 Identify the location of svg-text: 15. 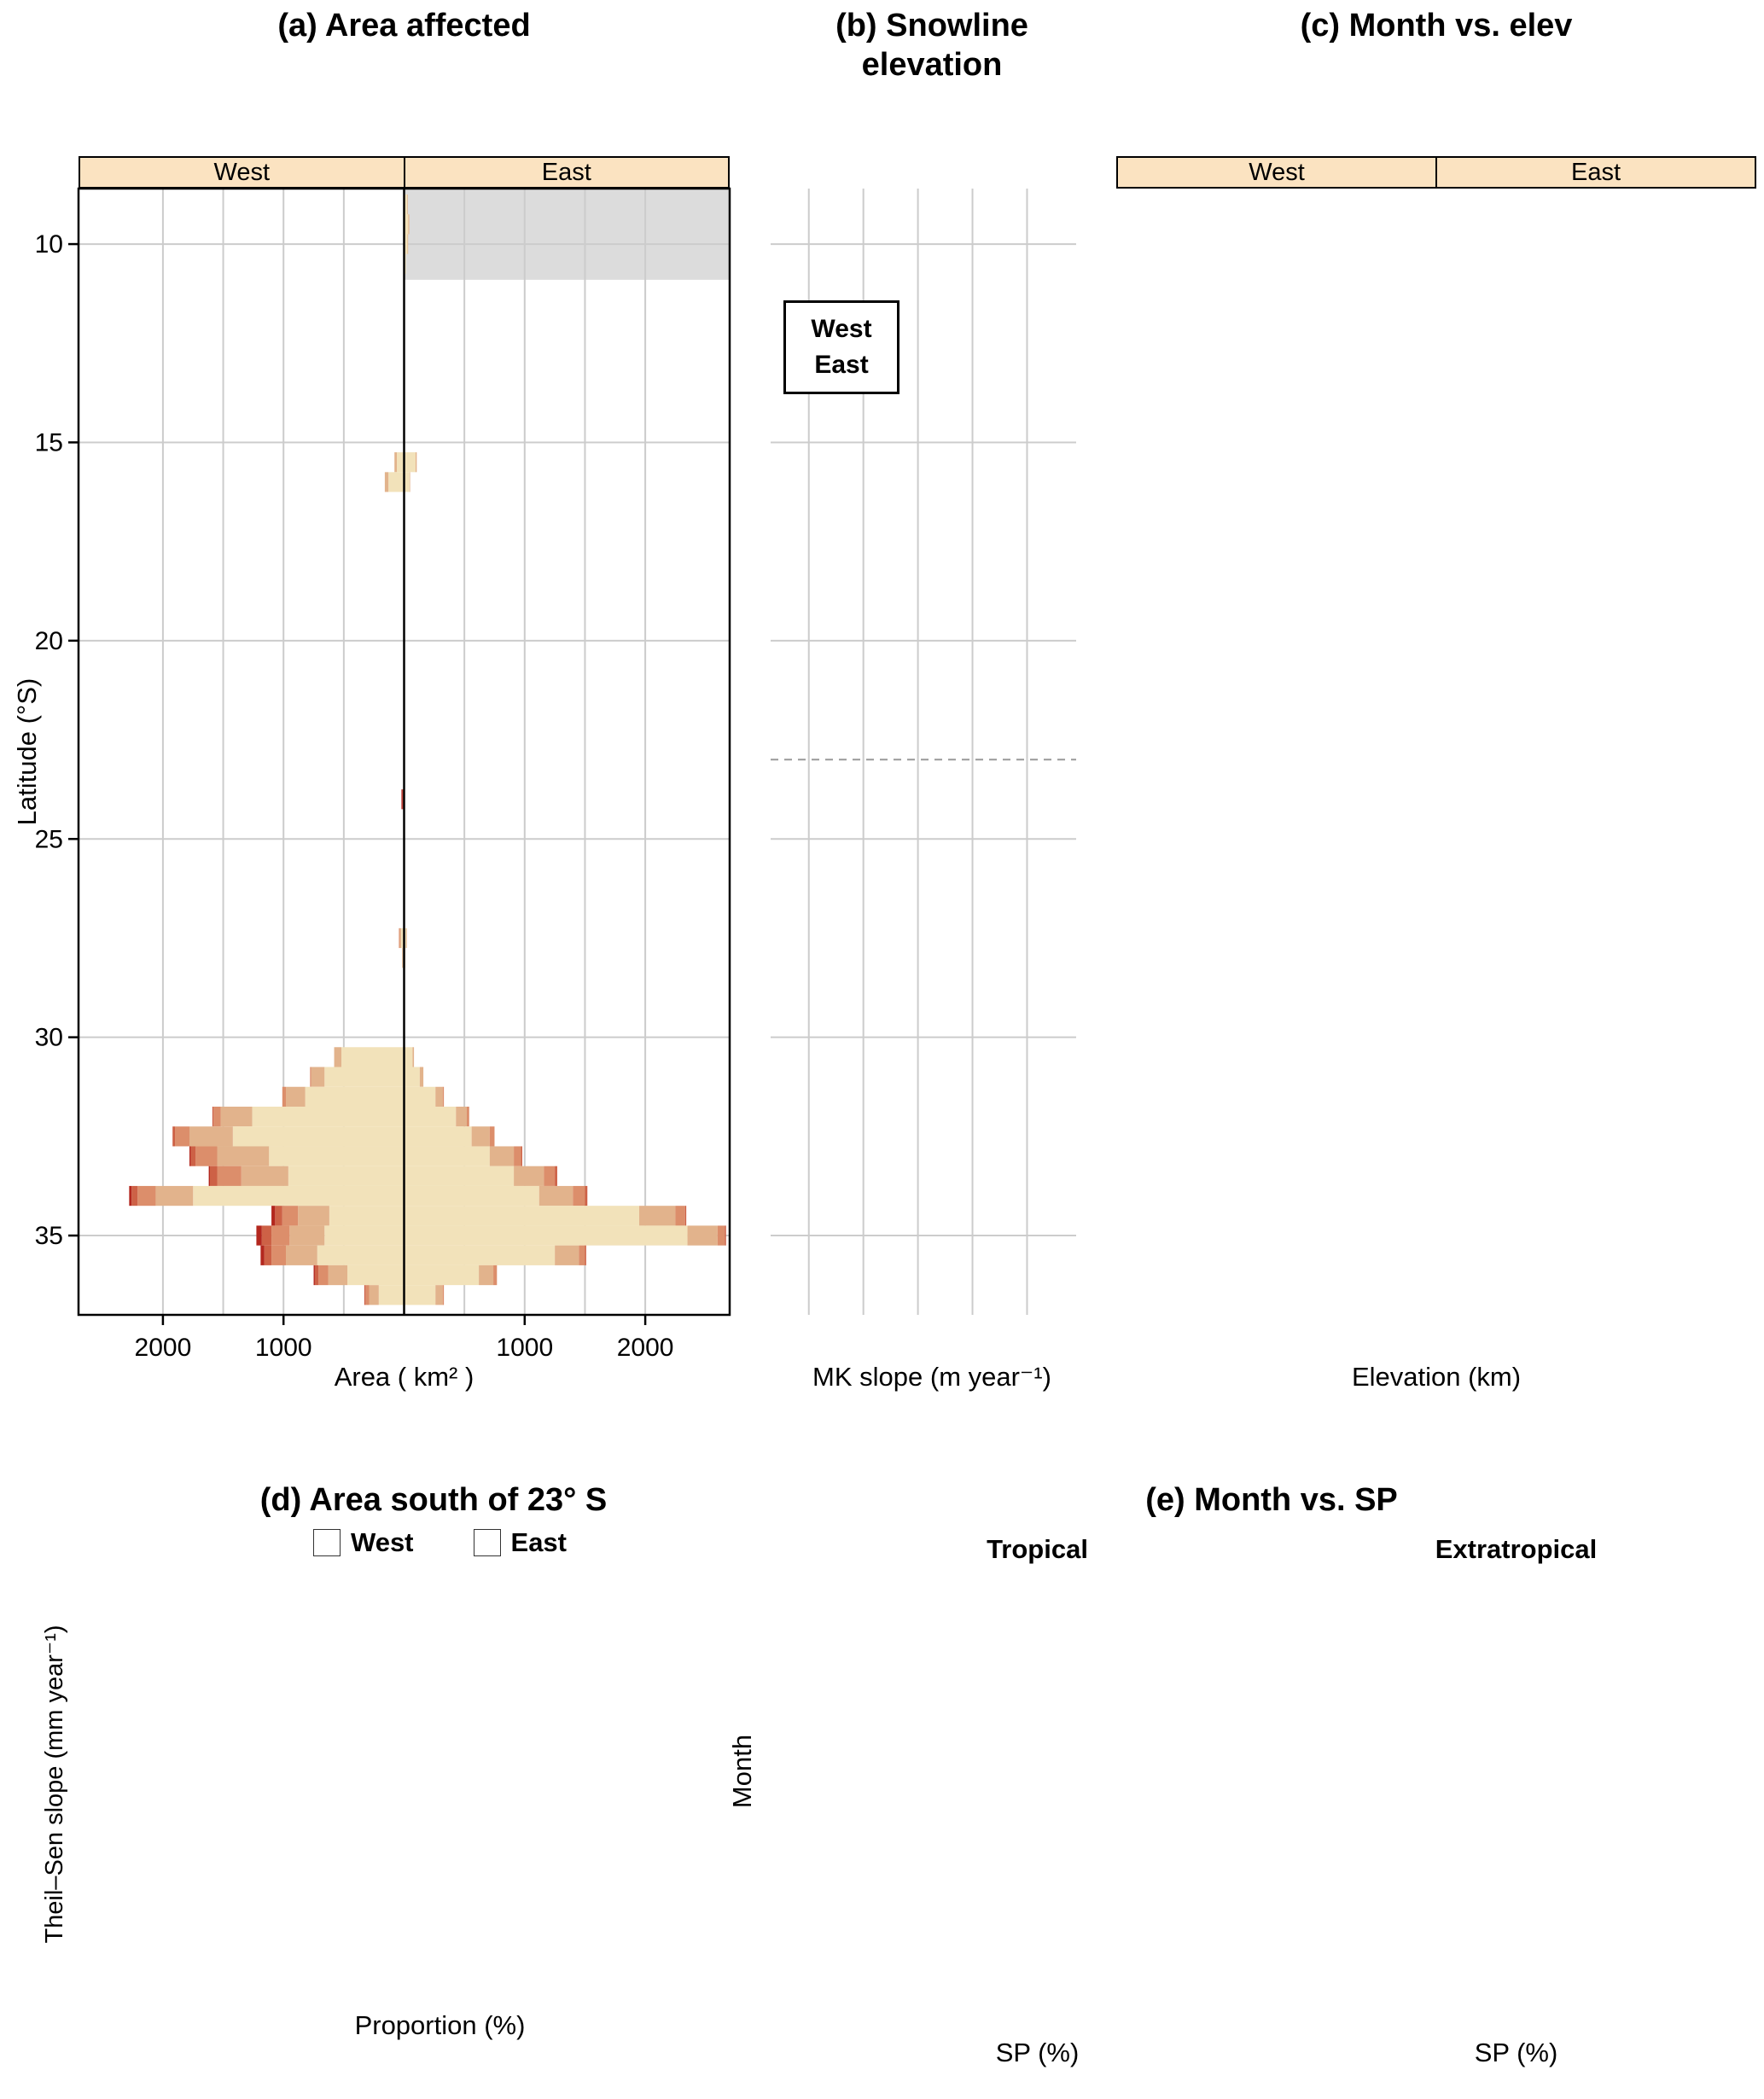
(49, 442).